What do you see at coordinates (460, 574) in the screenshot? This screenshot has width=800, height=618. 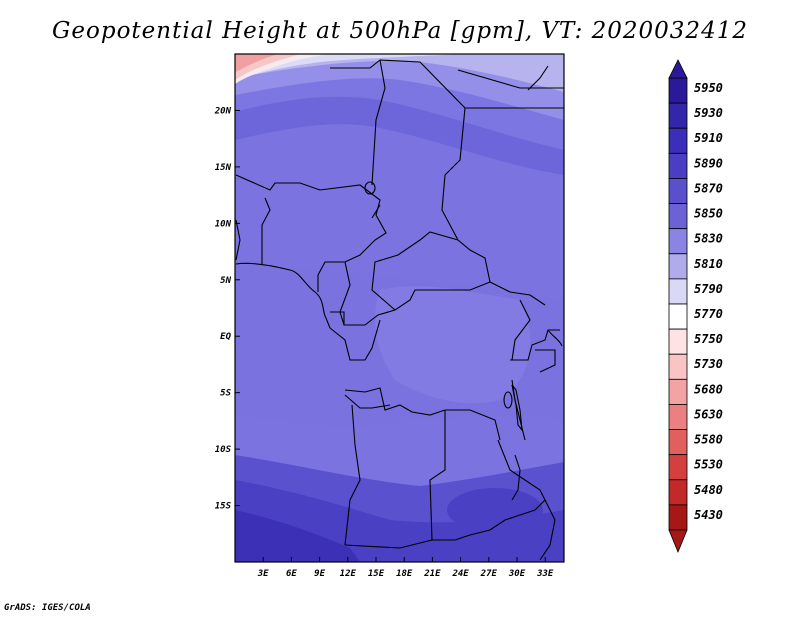 I see `x-tick-label: 24E` at bounding box center [460, 574].